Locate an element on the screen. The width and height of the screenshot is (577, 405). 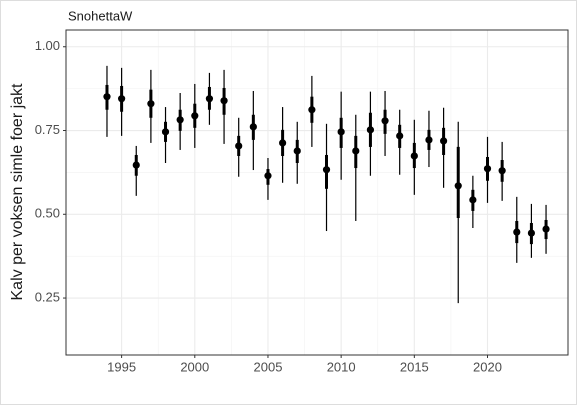
x-tick-label: 1995 is located at coordinates (121, 366).